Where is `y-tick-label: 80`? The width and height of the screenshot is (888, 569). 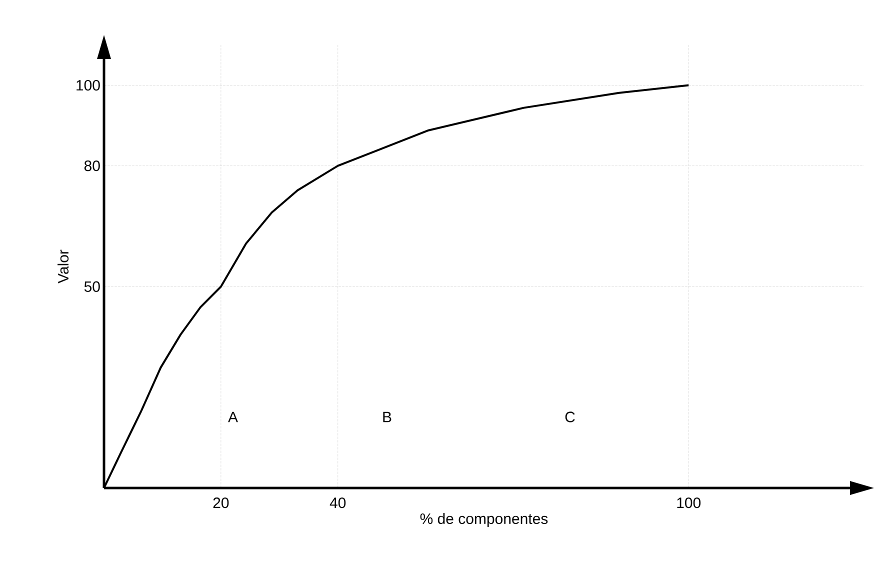 y-tick-label: 80 is located at coordinates (92, 166).